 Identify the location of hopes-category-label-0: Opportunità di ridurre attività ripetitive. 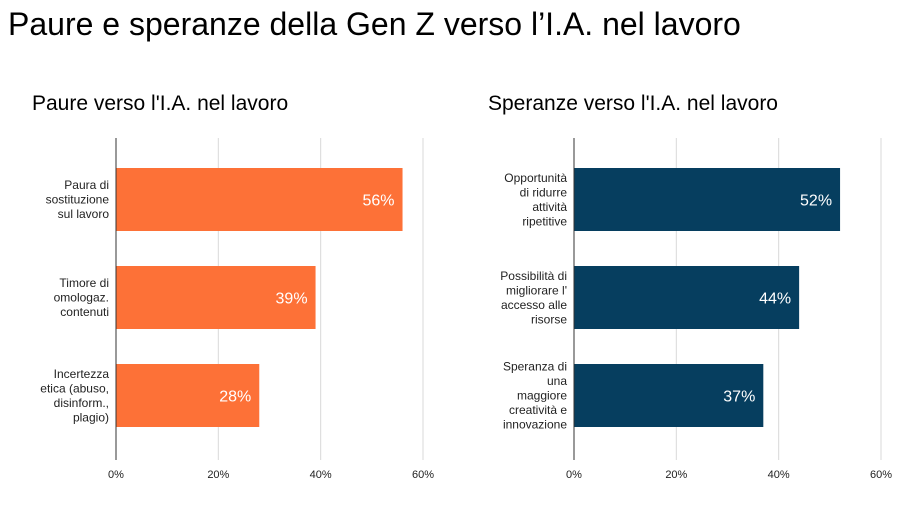
(535, 200).